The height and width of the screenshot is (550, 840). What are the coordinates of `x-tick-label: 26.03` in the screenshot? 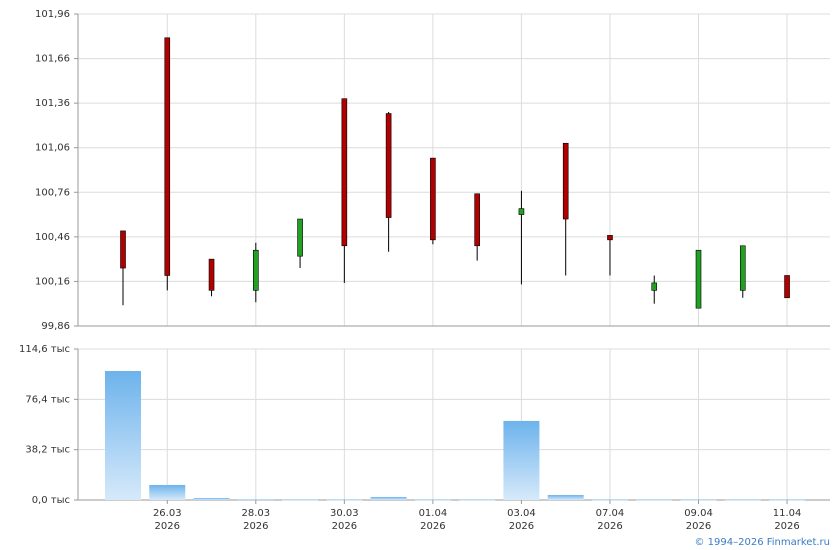 It's located at (167, 513).